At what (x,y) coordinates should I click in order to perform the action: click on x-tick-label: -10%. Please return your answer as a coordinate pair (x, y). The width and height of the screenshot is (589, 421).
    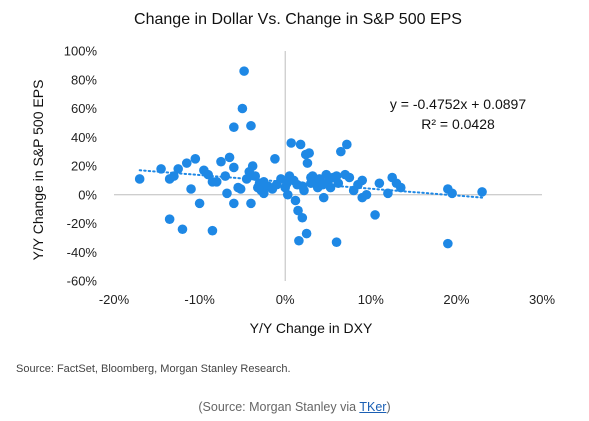
    Looking at the image, I should click on (199, 299).